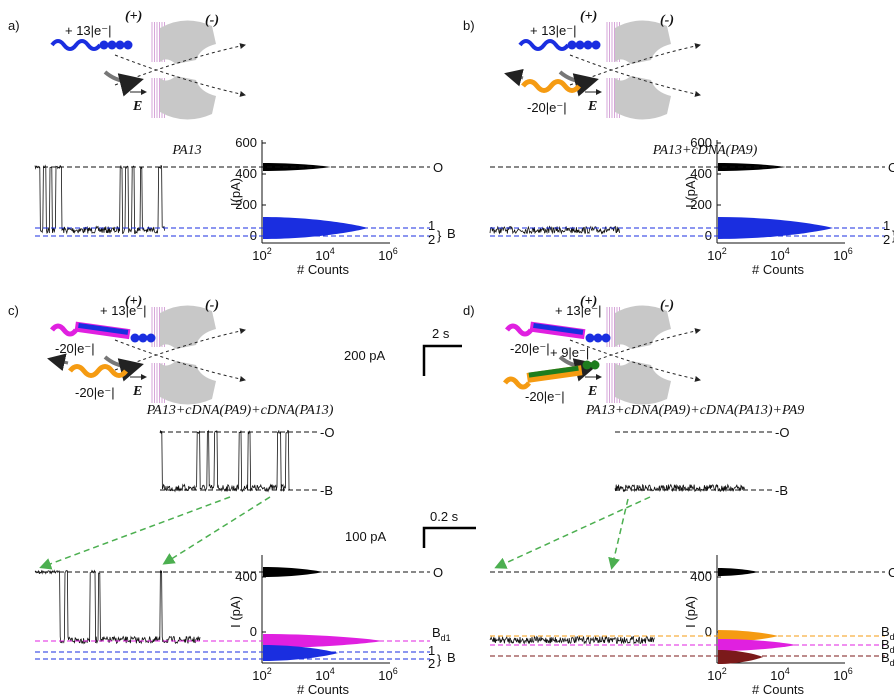  I want to click on charge: + 9|e⁻|, so click(569, 352).